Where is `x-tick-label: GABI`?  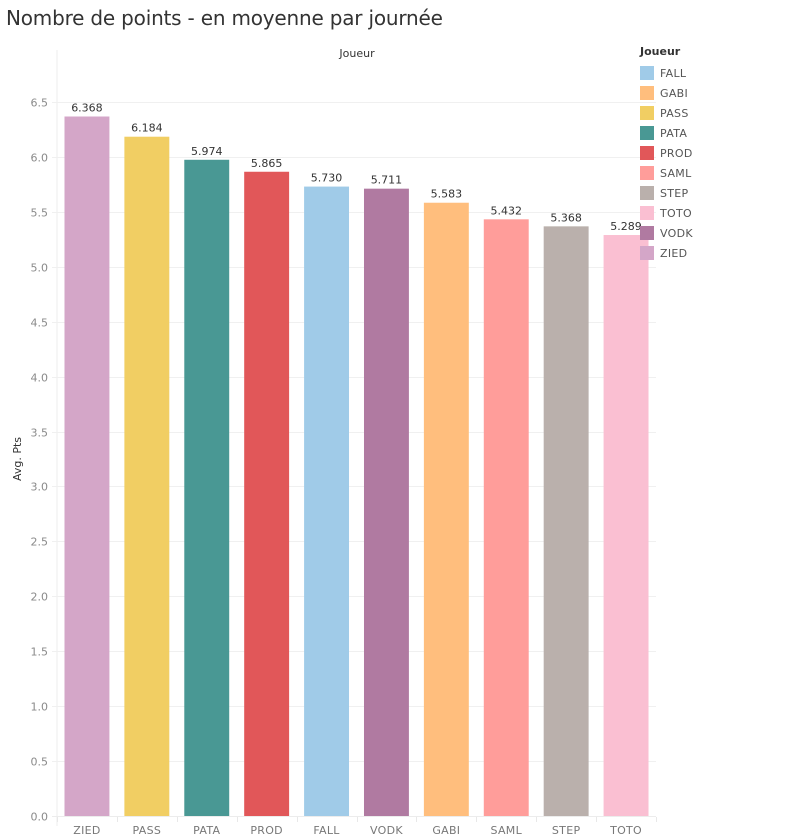
x-tick-label: GABI is located at coordinates (446, 830).